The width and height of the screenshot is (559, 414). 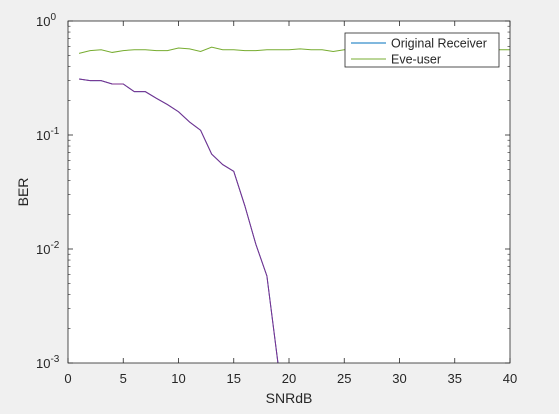 What do you see at coordinates (439, 44) in the screenshot?
I see `legend-entry-label: Original Receiver` at bounding box center [439, 44].